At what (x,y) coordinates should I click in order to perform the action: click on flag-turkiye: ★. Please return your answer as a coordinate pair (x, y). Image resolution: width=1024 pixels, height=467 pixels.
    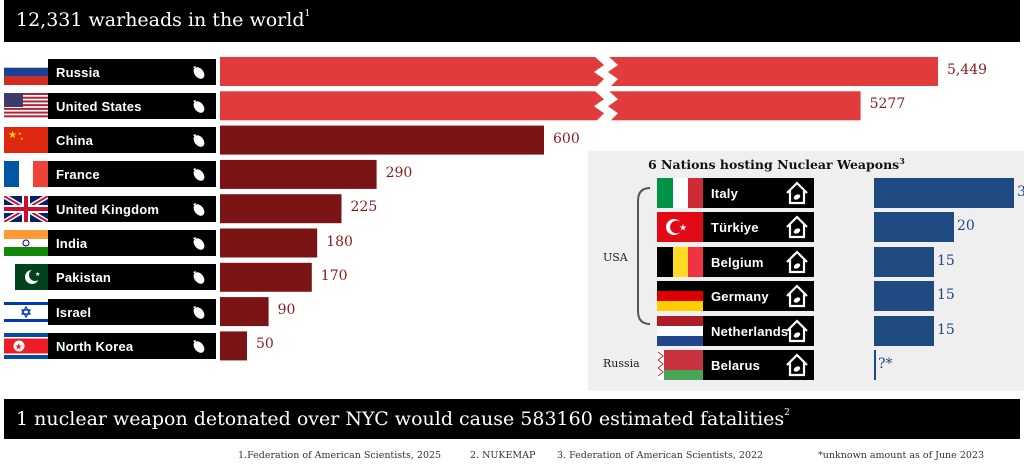
    Looking at the image, I should click on (680, 227).